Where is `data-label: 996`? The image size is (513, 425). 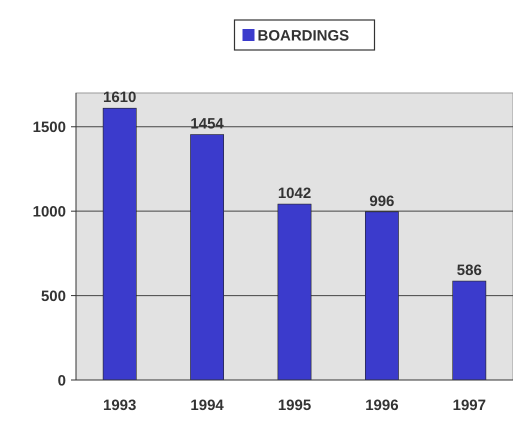
data-label: 996 is located at coordinates (381, 201).